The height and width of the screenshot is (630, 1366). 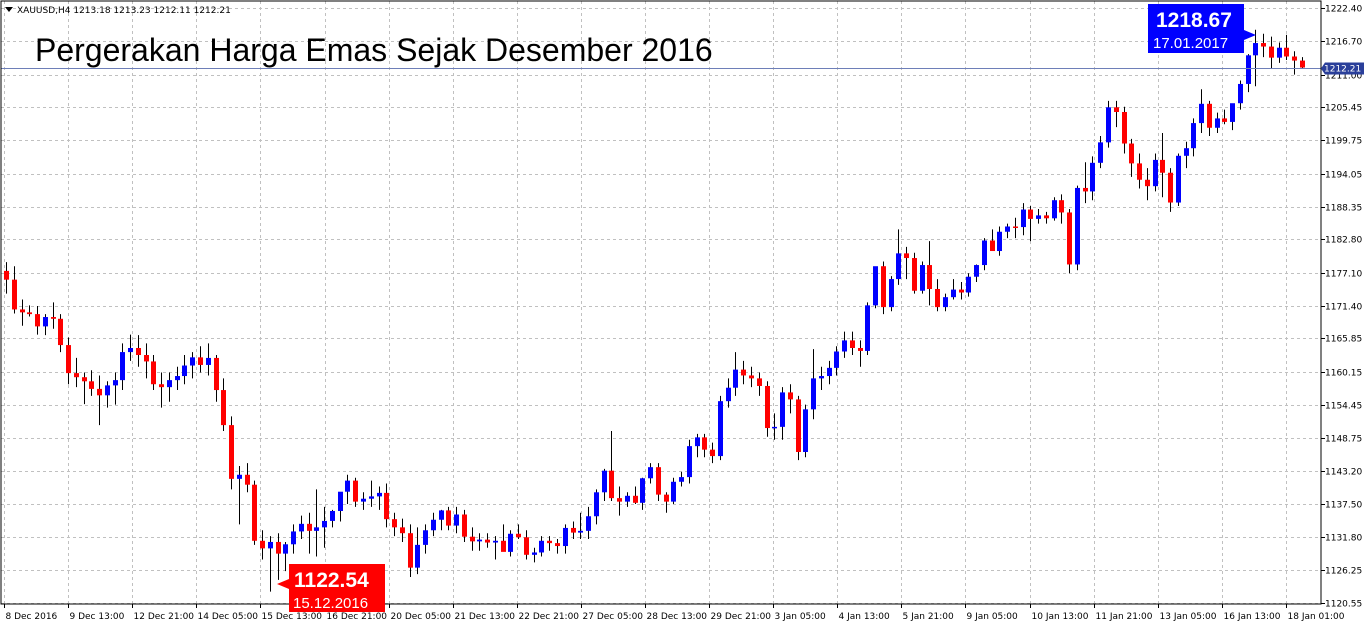 I want to click on y-tick-label: 1222.40, so click(x=1343, y=10).